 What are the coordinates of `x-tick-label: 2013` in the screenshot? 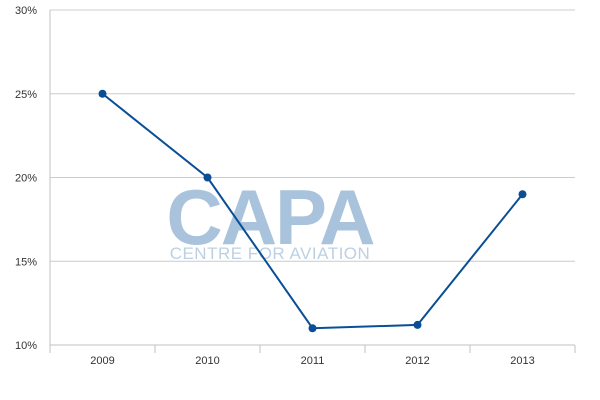 It's located at (522, 361).